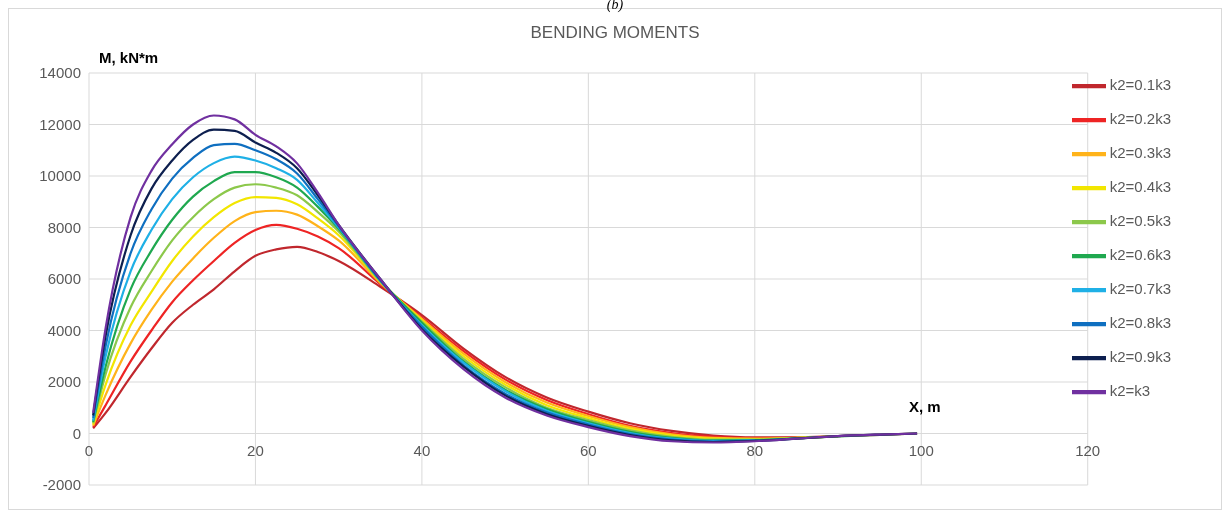  I want to click on x-axis-title: X, m, so click(925, 406).